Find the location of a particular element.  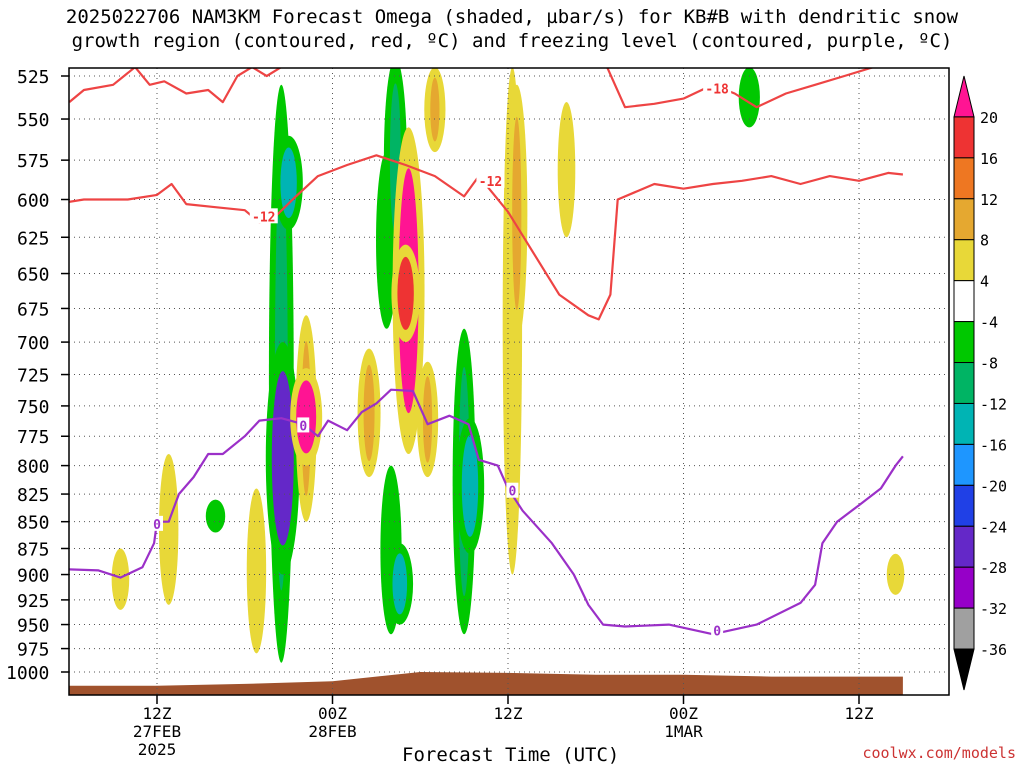

x-tick-label-48-1: 1MAR is located at coordinates (683, 731).